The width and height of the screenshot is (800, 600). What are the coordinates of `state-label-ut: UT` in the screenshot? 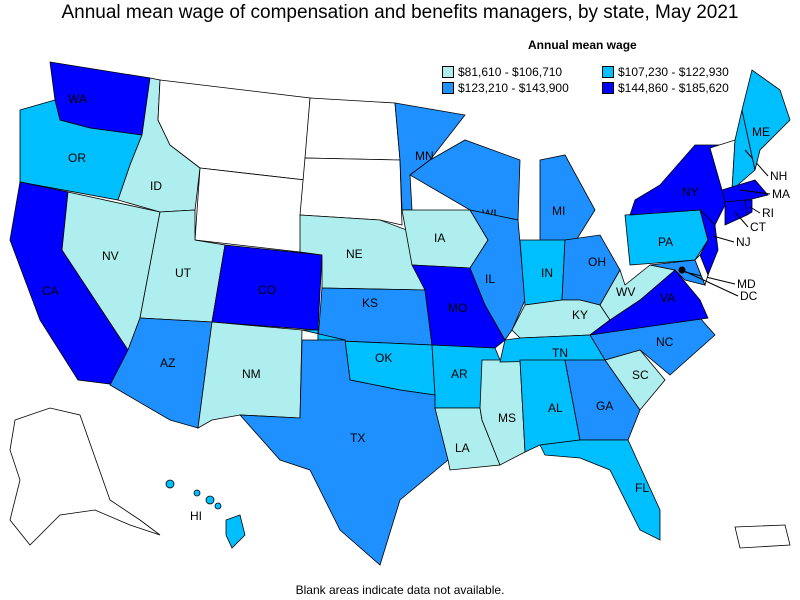 It's located at (183, 273).